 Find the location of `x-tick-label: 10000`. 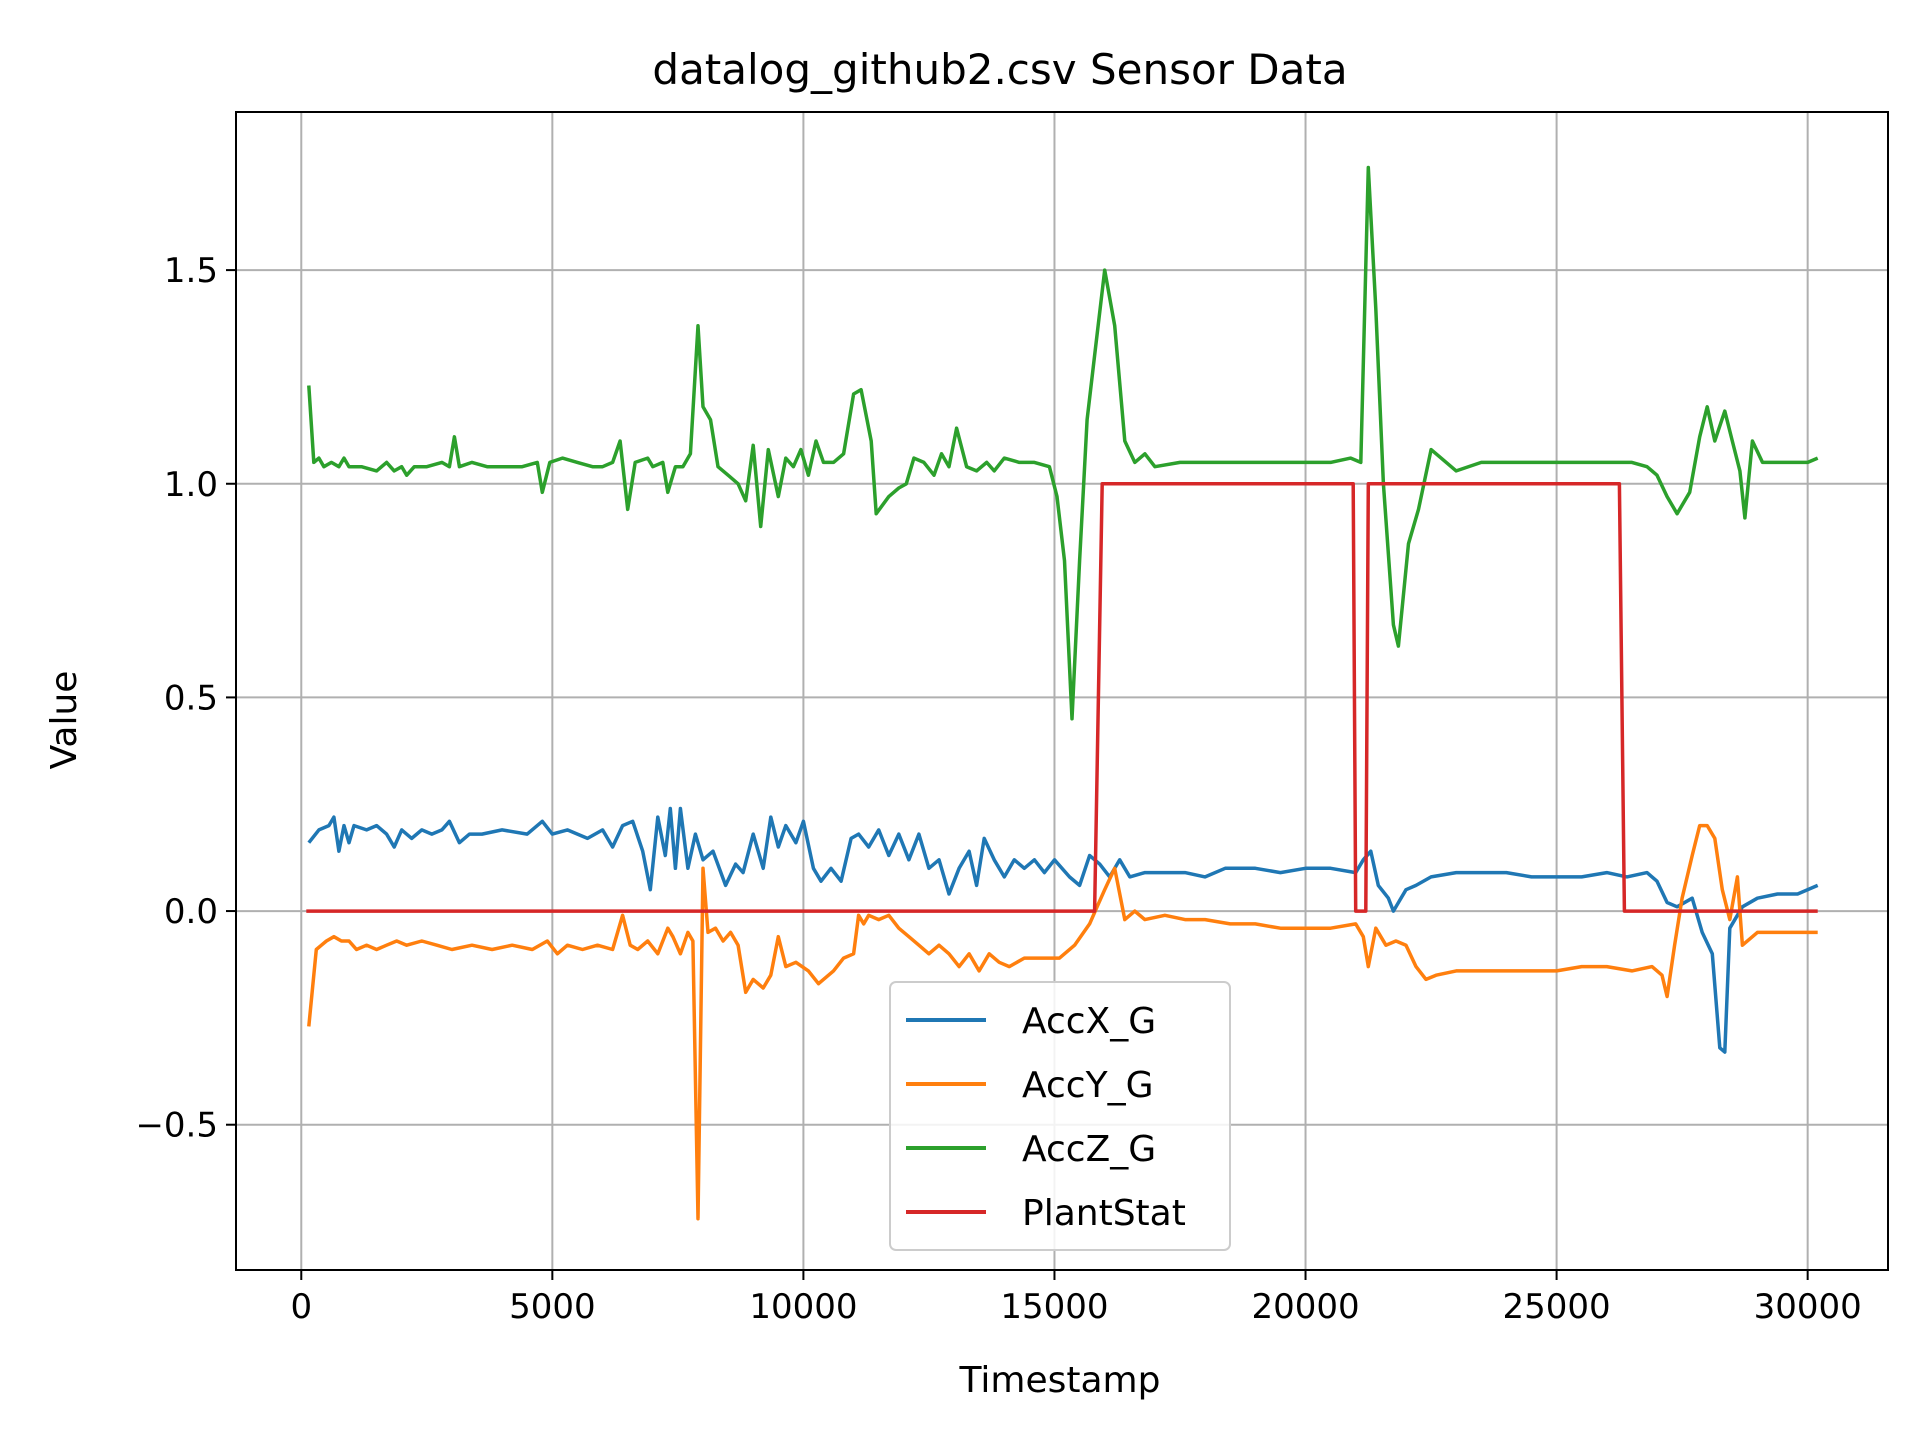

x-tick-label: 10000 is located at coordinates (803, 1307).